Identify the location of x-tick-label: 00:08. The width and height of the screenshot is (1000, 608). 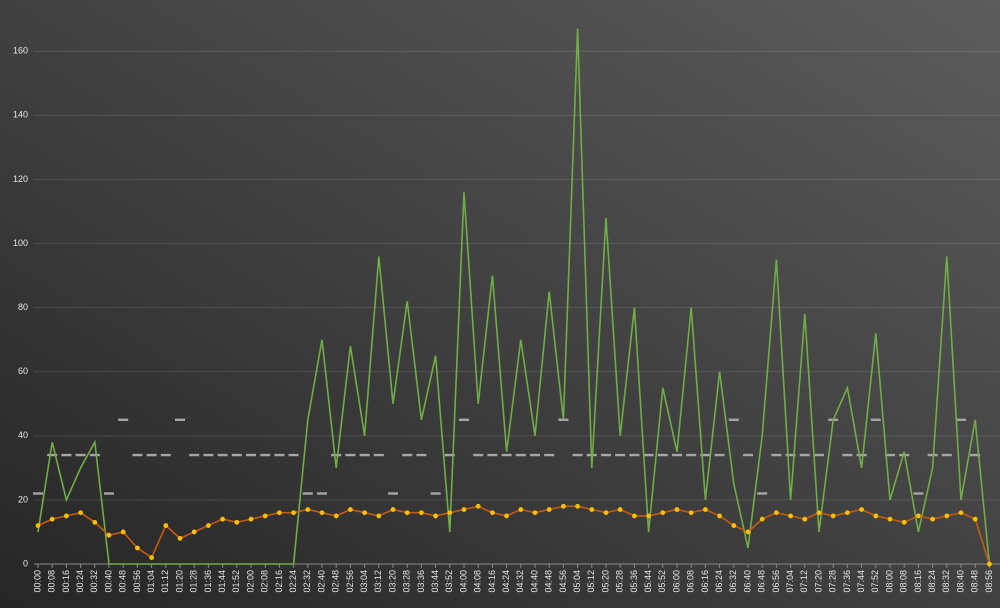
(52, 581).